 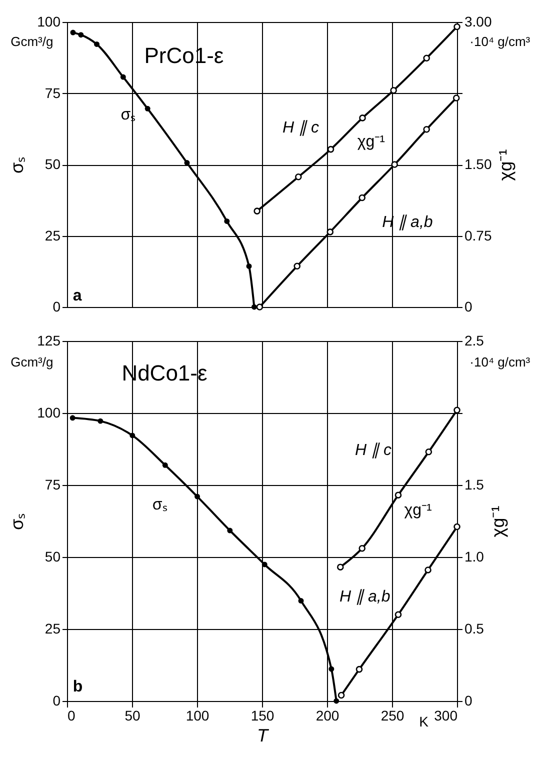 What do you see at coordinates (446, 716) in the screenshot?
I see `x-tick-label: 300` at bounding box center [446, 716].